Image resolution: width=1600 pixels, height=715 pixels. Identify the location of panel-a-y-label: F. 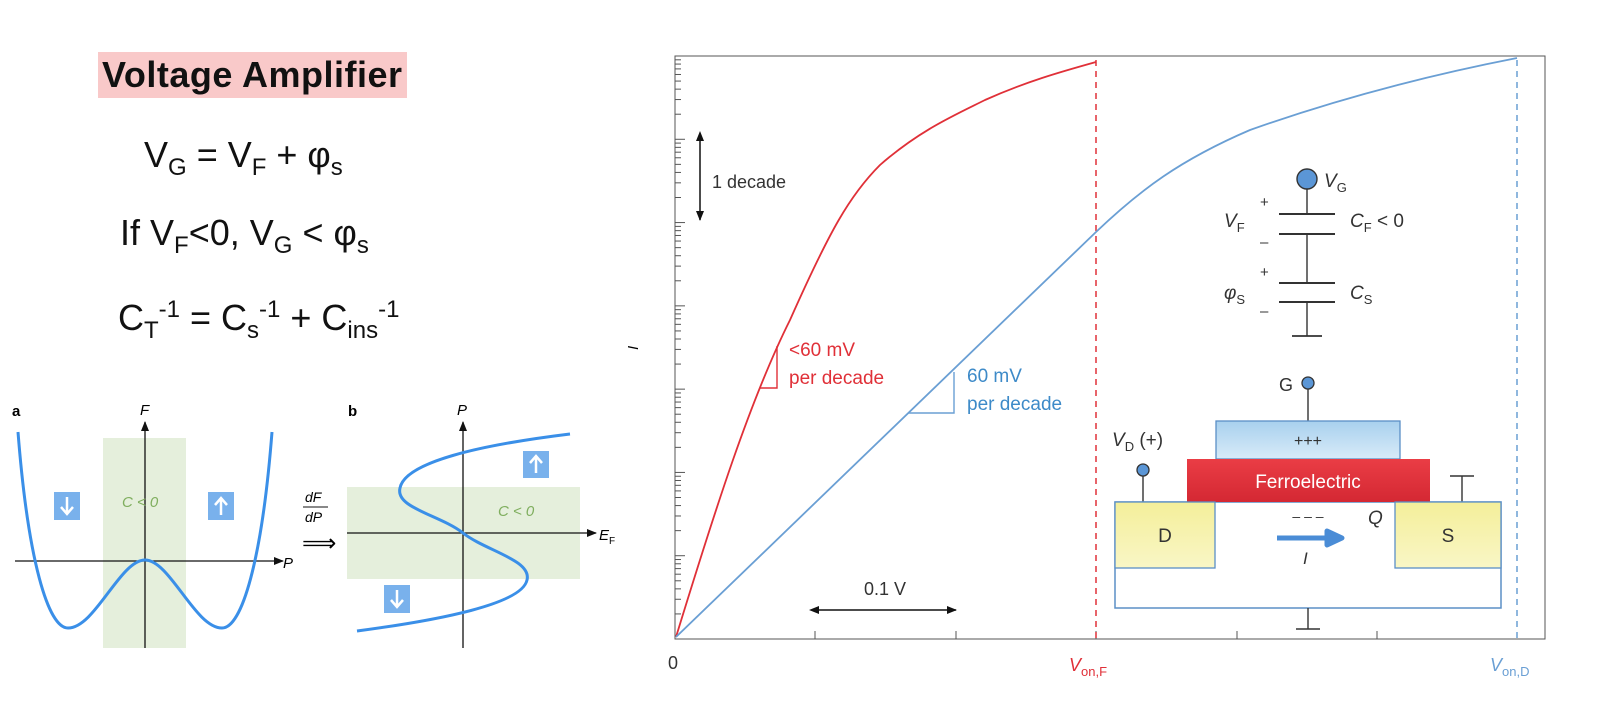
(145, 410).